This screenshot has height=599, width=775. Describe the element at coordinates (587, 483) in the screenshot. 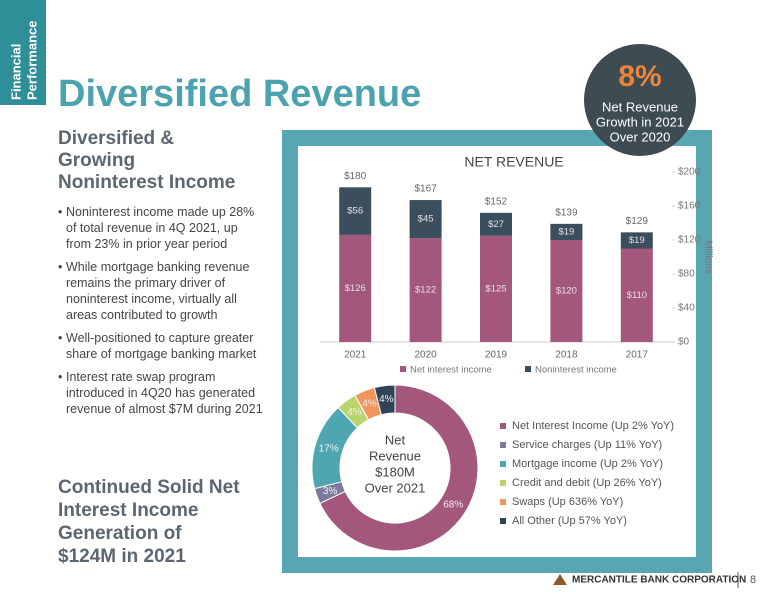

I see `legend-label: Credit and debit (Up 26% YoY)` at that location.